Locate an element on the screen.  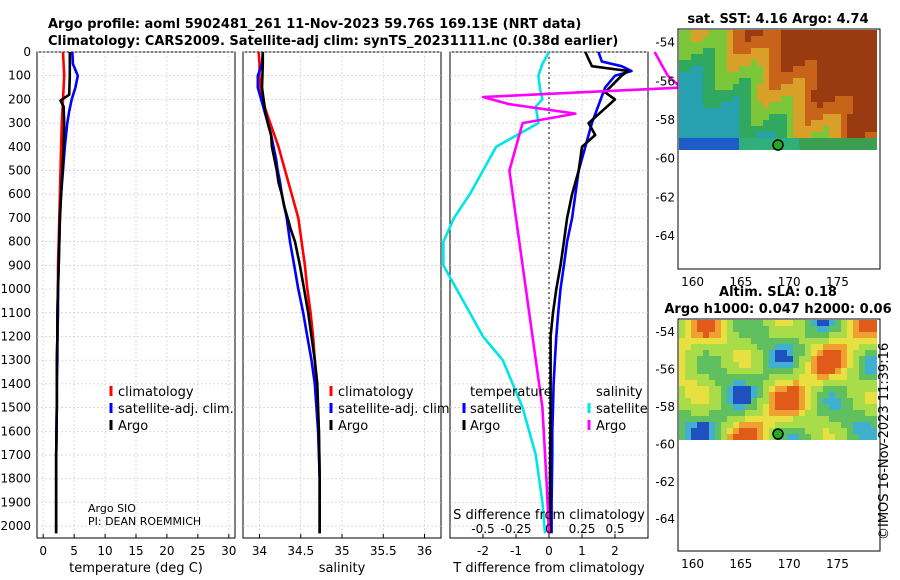
depth-tick-label: 100 is located at coordinates (19, 76).